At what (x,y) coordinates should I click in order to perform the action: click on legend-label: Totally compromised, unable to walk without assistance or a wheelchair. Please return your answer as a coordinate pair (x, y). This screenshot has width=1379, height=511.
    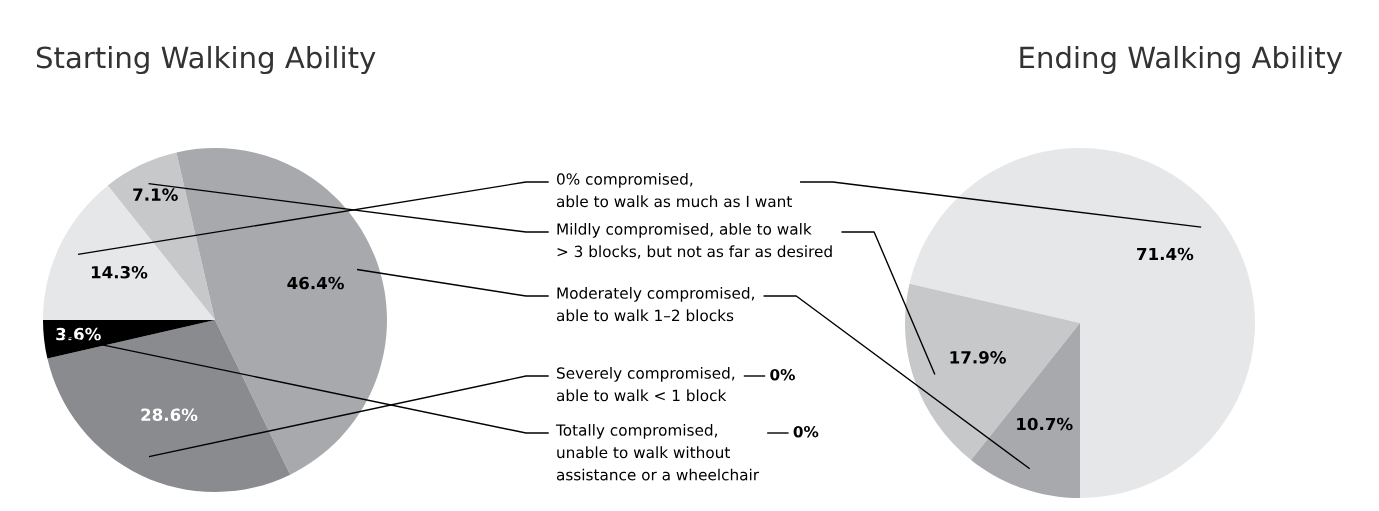
    Looking at the image, I should click on (657, 452).